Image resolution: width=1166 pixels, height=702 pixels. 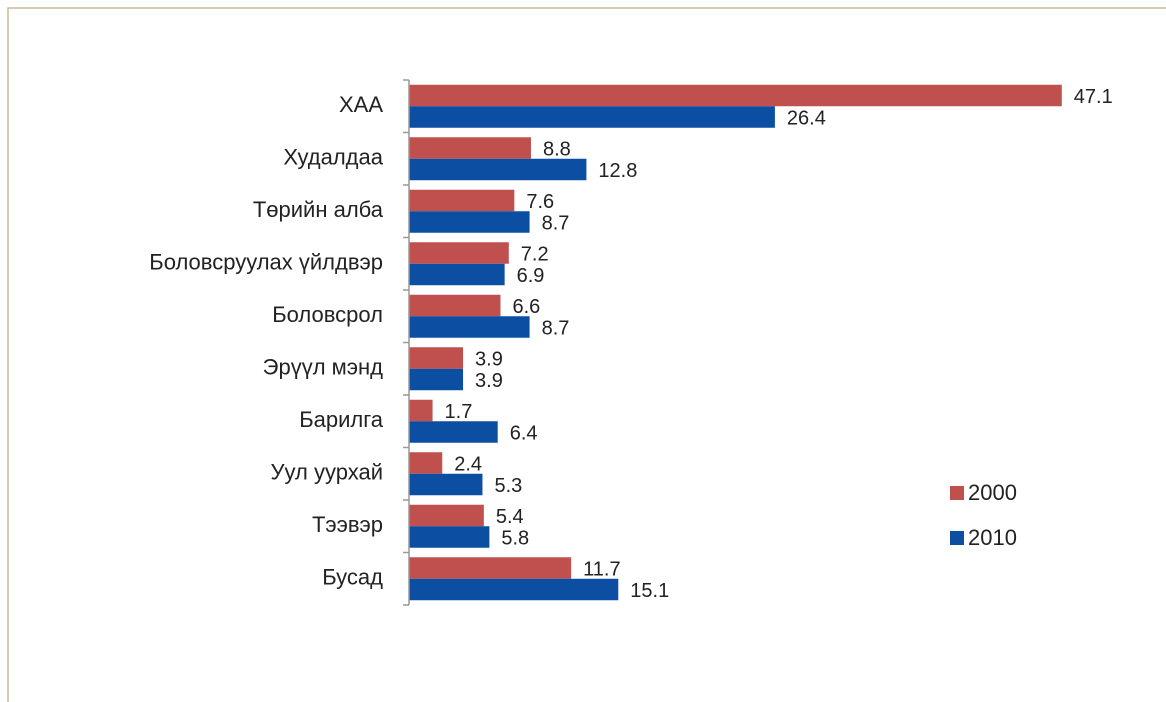 I want to click on category-label: Боловсруулах үйлдвэр, so click(x=266, y=262).